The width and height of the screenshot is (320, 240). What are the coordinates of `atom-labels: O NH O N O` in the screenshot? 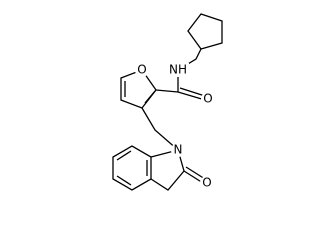 It's located at (175, 126).